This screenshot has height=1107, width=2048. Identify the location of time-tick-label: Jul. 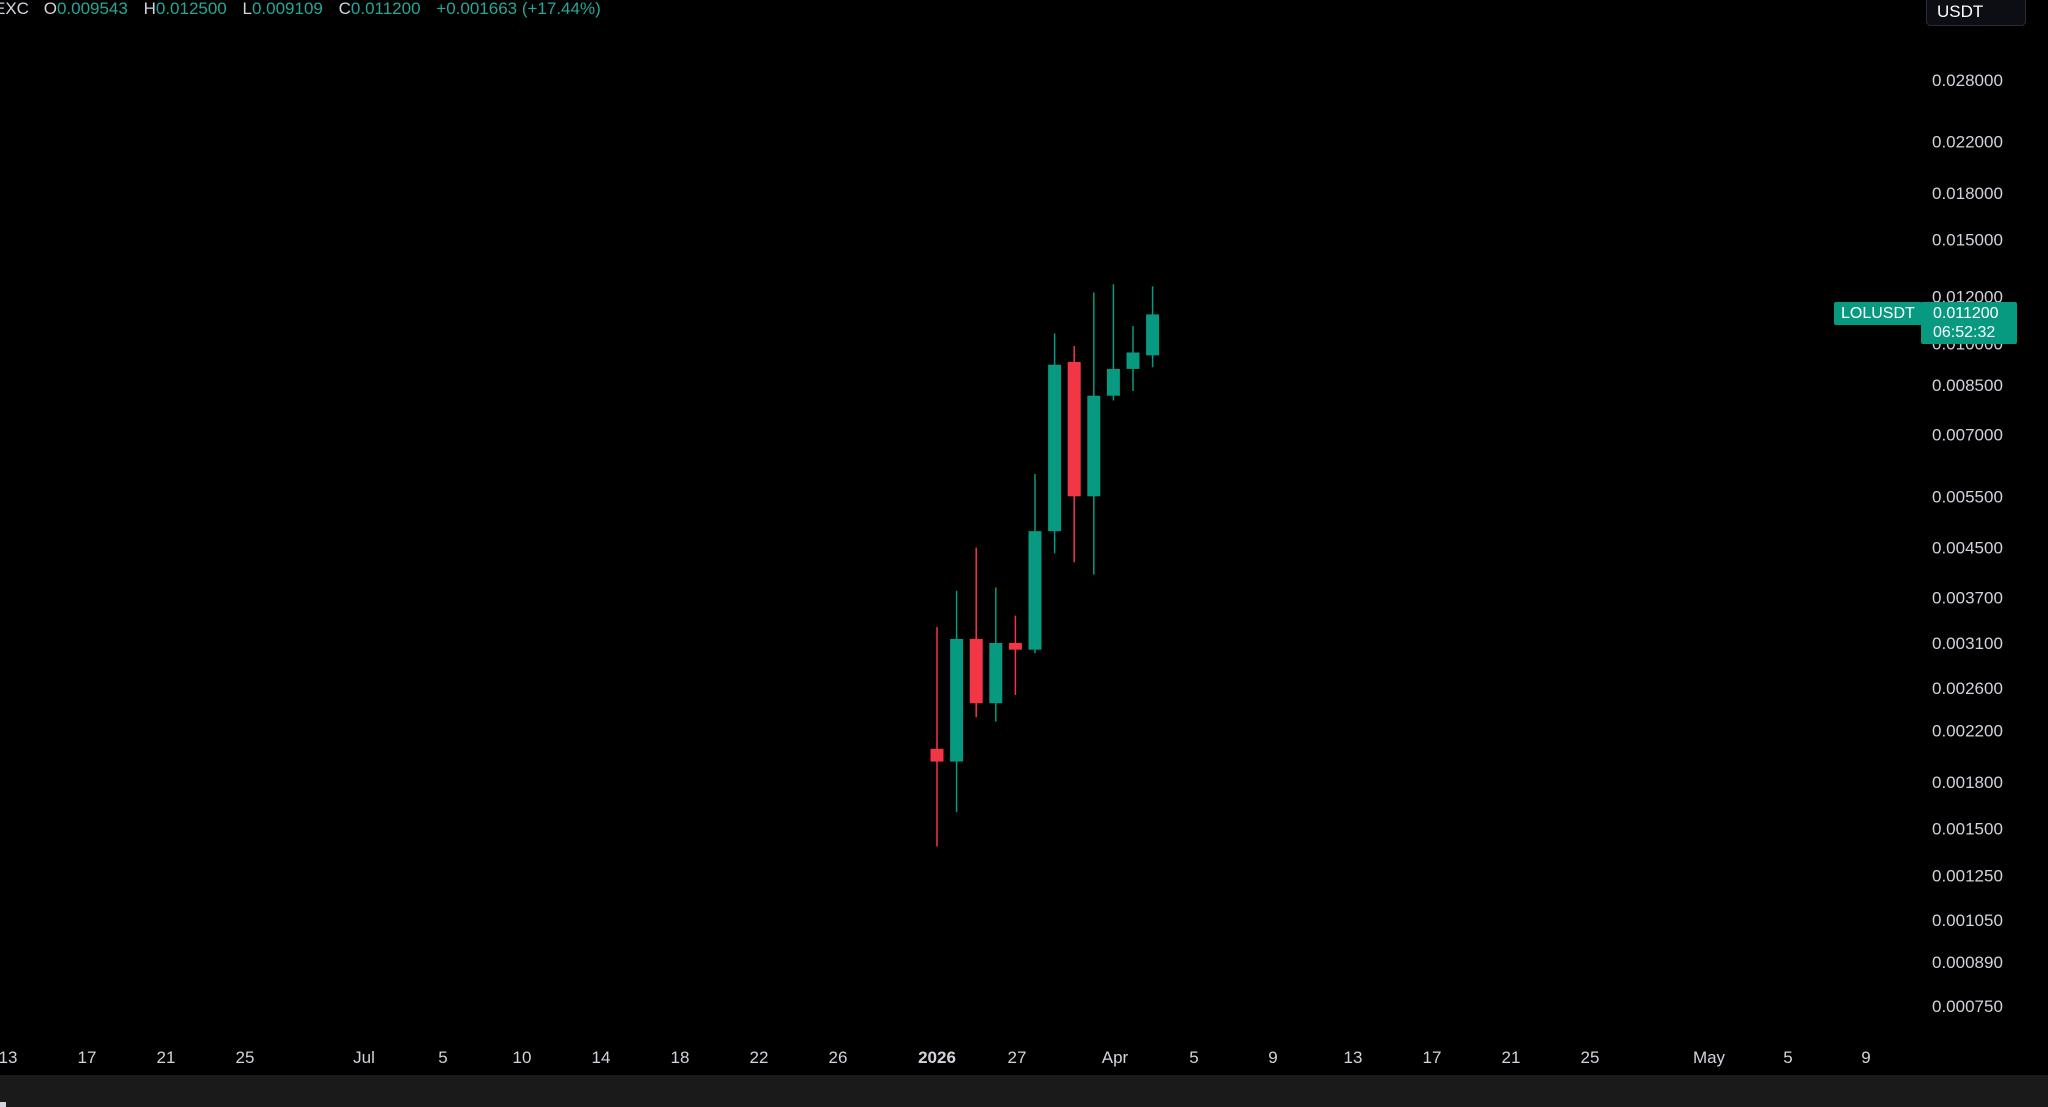
(364, 1057).